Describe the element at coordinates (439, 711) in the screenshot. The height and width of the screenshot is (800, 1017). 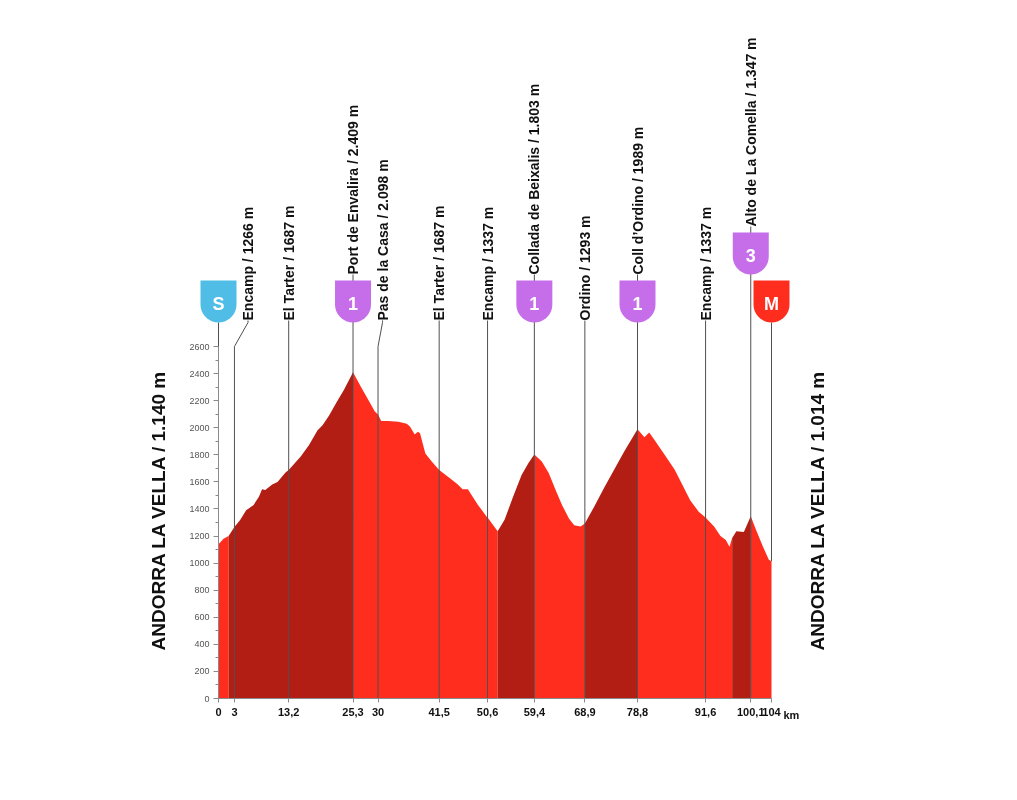
I see `x-tick-label: 41,5` at that location.